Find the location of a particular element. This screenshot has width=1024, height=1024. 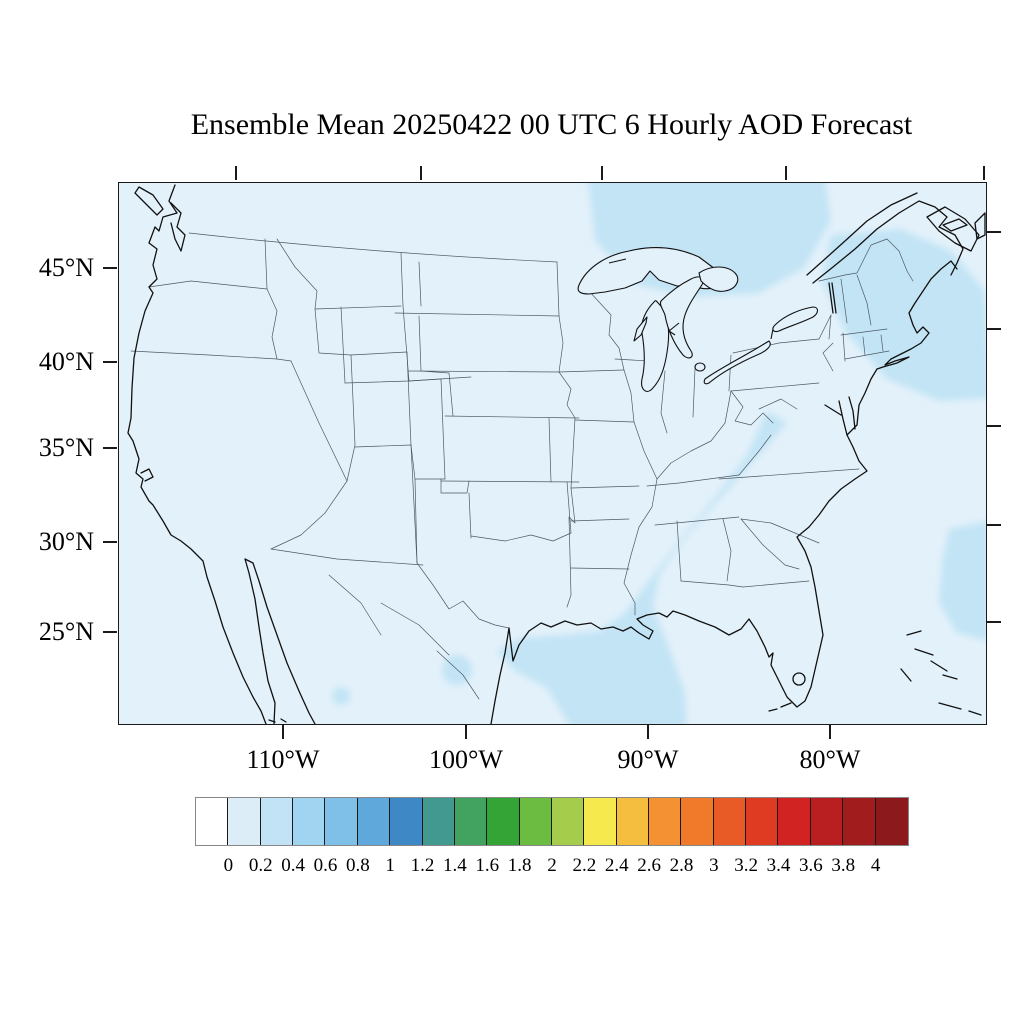

lake-okeechobee is located at coordinates (799, 679).